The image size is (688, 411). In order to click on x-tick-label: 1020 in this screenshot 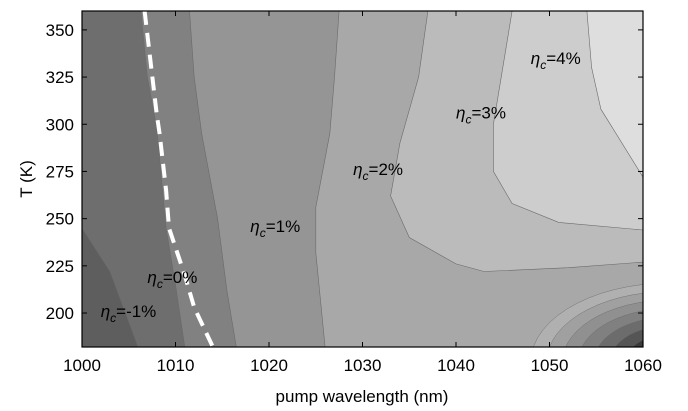, I will do `click(269, 365)`.